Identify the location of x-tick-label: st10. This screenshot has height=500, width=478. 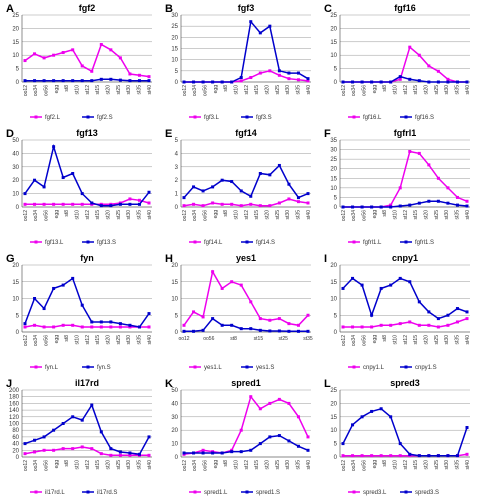
(77, 215).